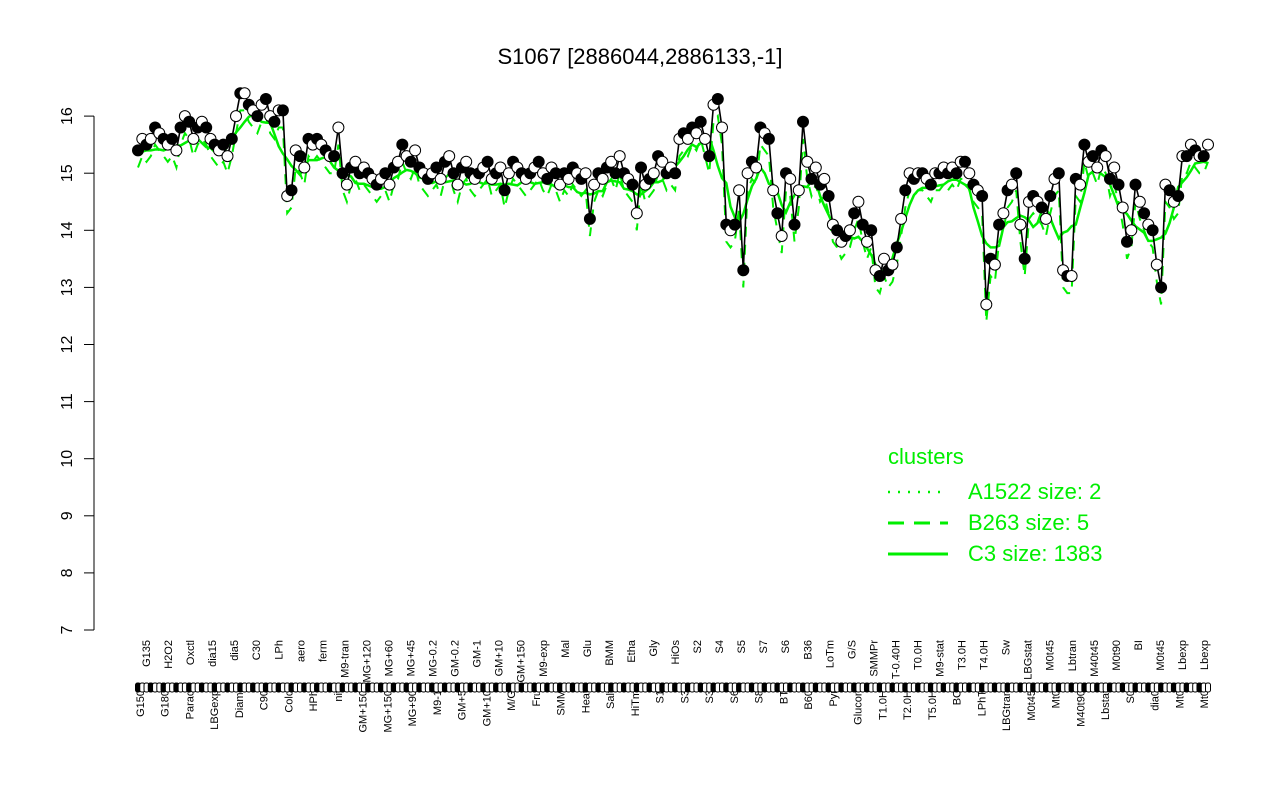 This screenshot has height=800, width=1280. Describe the element at coordinates (512, 700) in the screenshot. I see `x-tick-label: M/G` at that location.